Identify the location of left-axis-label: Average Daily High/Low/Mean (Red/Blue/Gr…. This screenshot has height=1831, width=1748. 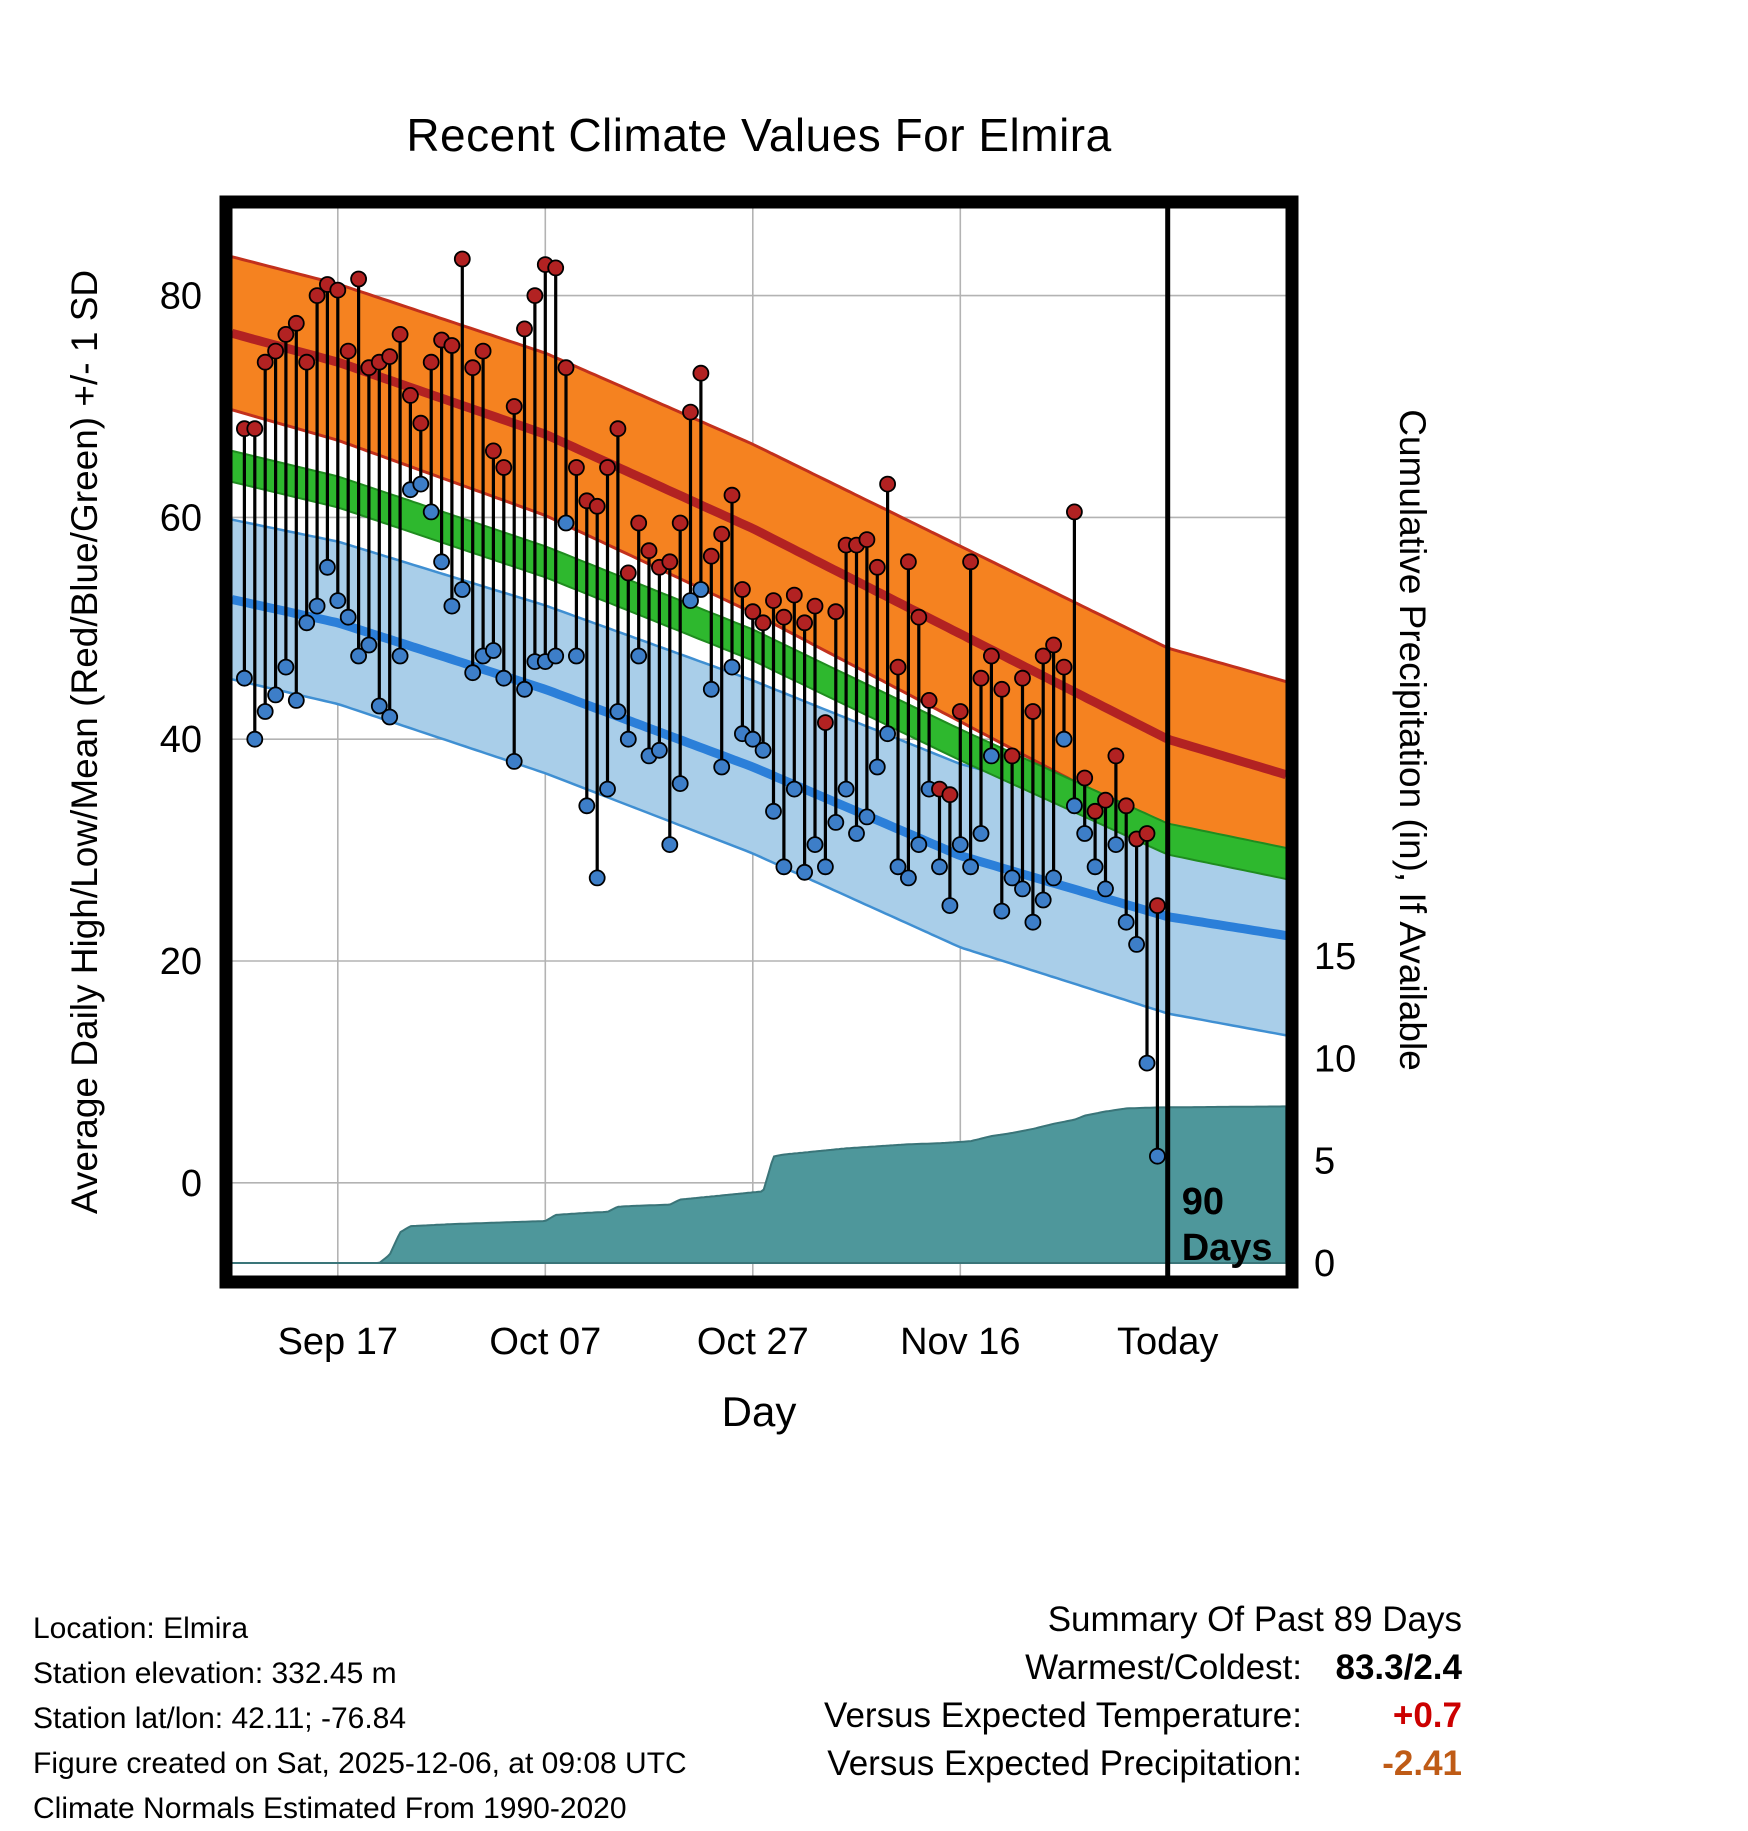
(84, 742).